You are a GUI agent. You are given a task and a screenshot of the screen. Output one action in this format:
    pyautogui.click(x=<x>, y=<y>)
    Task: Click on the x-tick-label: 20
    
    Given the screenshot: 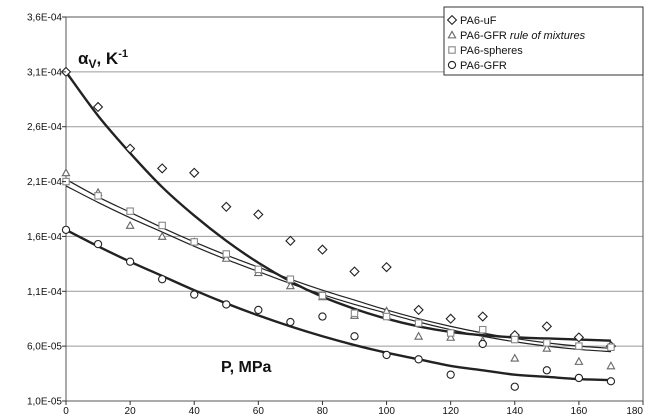 What is the action you would take?
    pyautogui.click(x=131, y=411)
    